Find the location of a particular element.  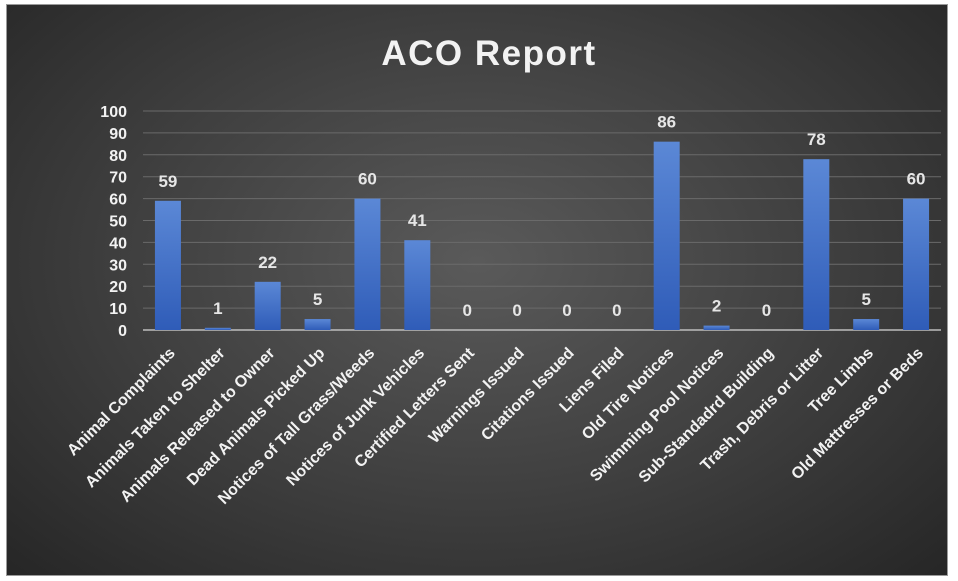

data-label: 78 is located at coordinates (816, 139).